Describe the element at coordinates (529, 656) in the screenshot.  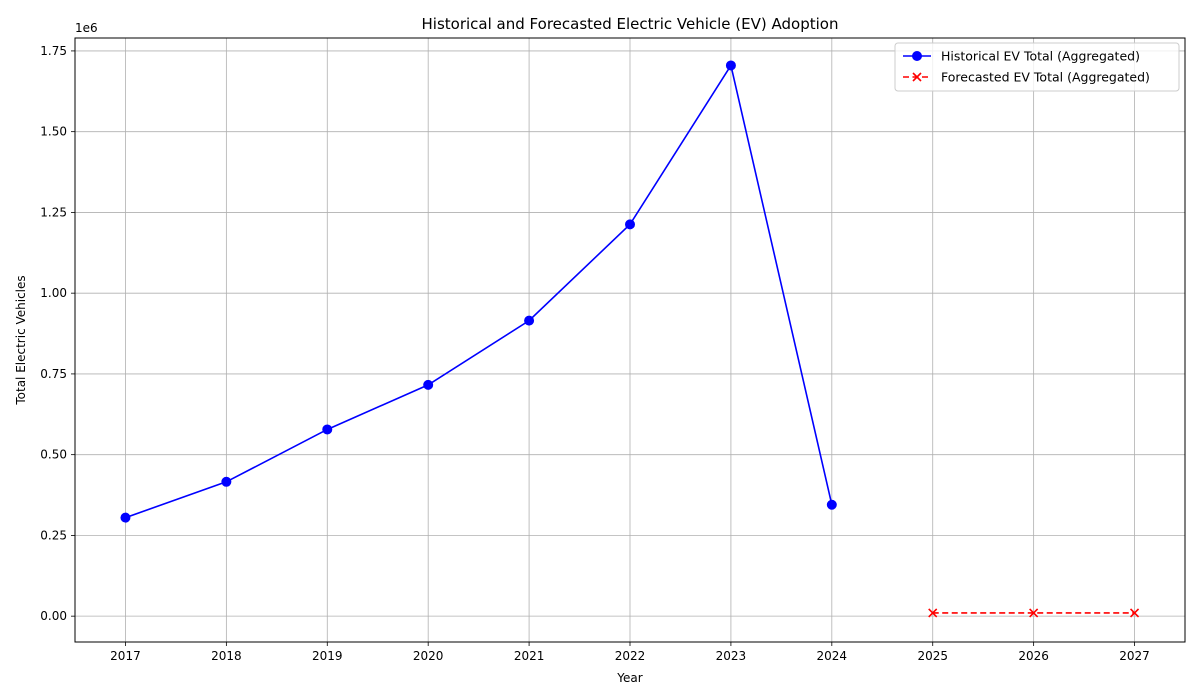
I see `x-tick-label: 2021` at that location.